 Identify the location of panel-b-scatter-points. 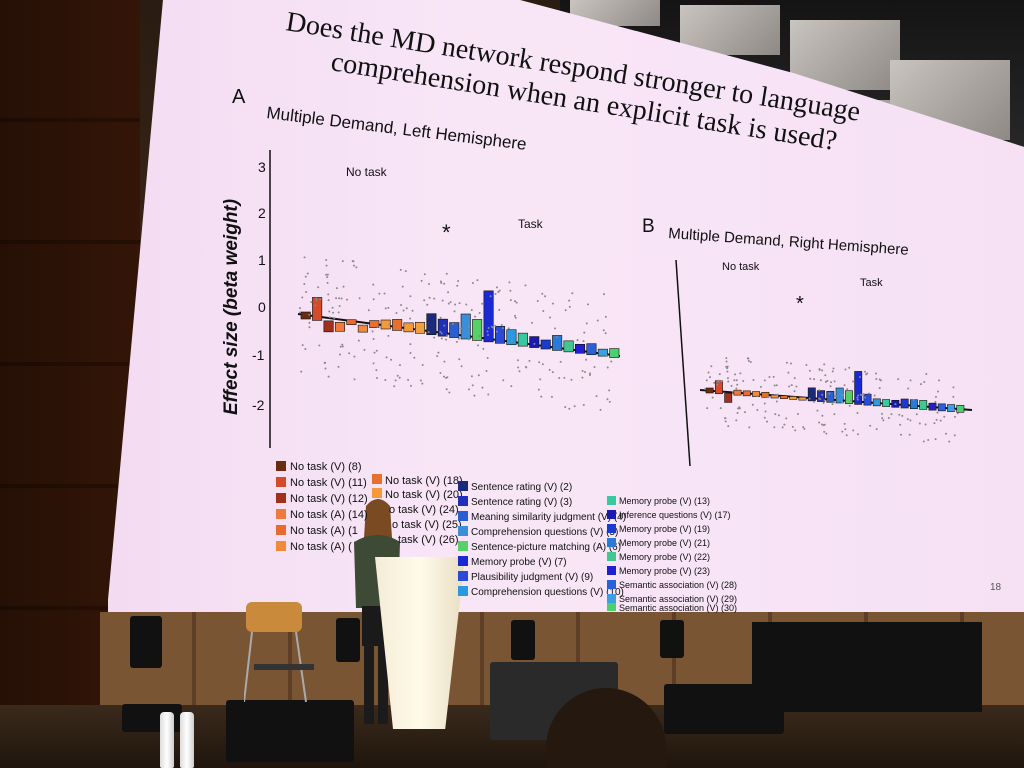
(831, 400).